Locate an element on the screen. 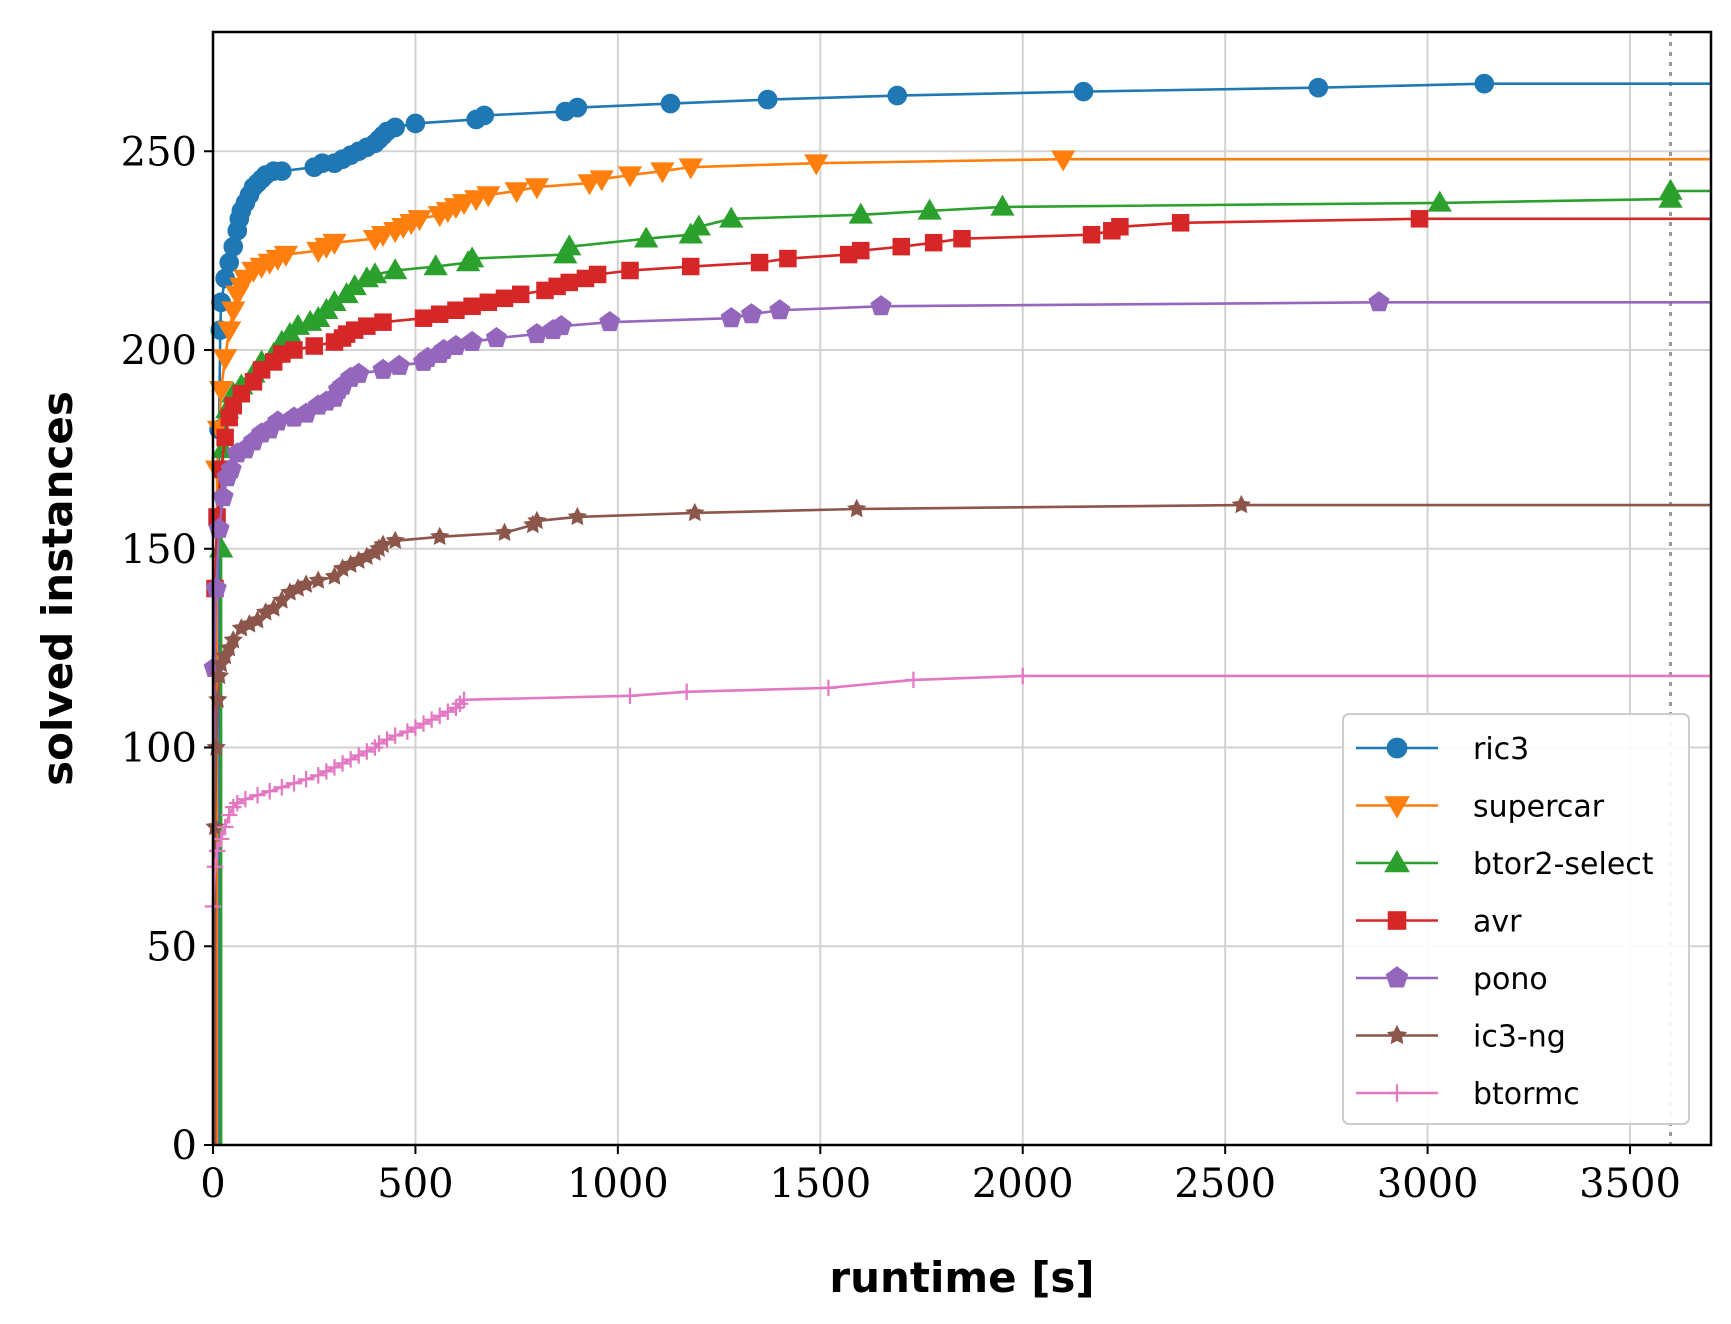 This screenshot has width=1731, height=1324. x-axis-title: runtime [s] is located at coordinates (961, 1277).